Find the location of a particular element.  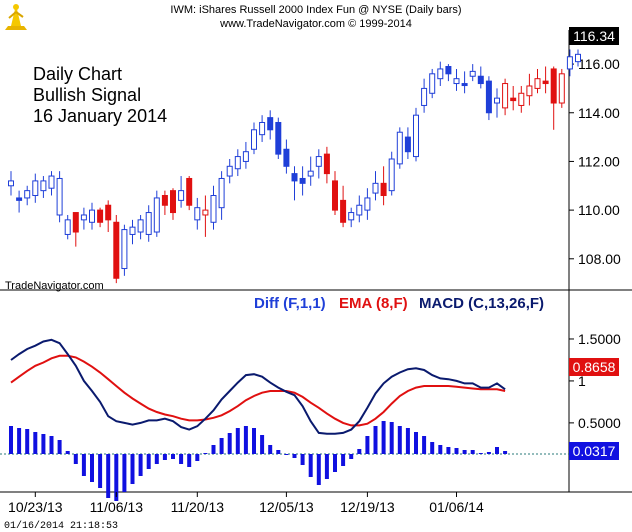

macd-value: 0.8658 is located at coordinates (594, 367).